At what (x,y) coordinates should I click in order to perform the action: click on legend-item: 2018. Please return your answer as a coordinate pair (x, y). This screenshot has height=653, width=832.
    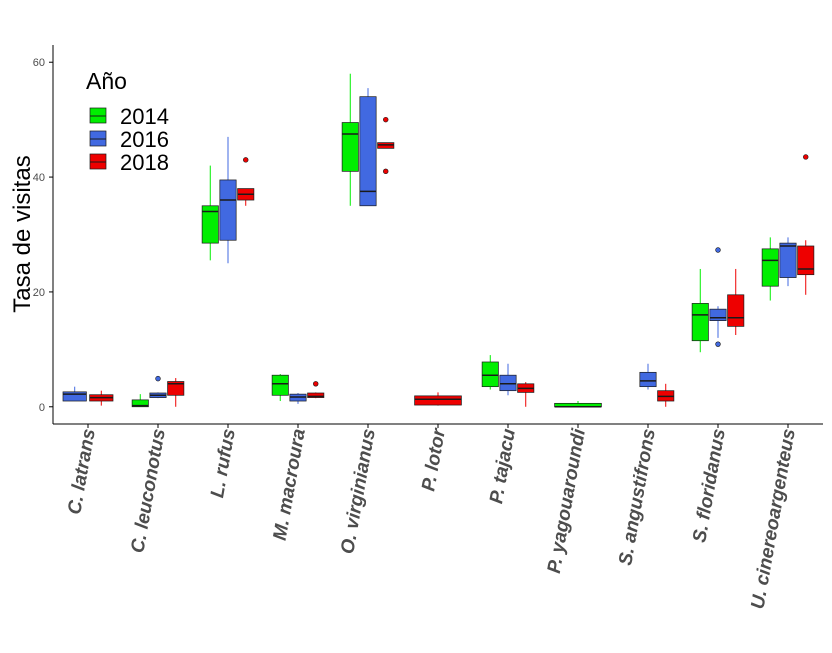
    Looking at the image, I should click on (129, 162).